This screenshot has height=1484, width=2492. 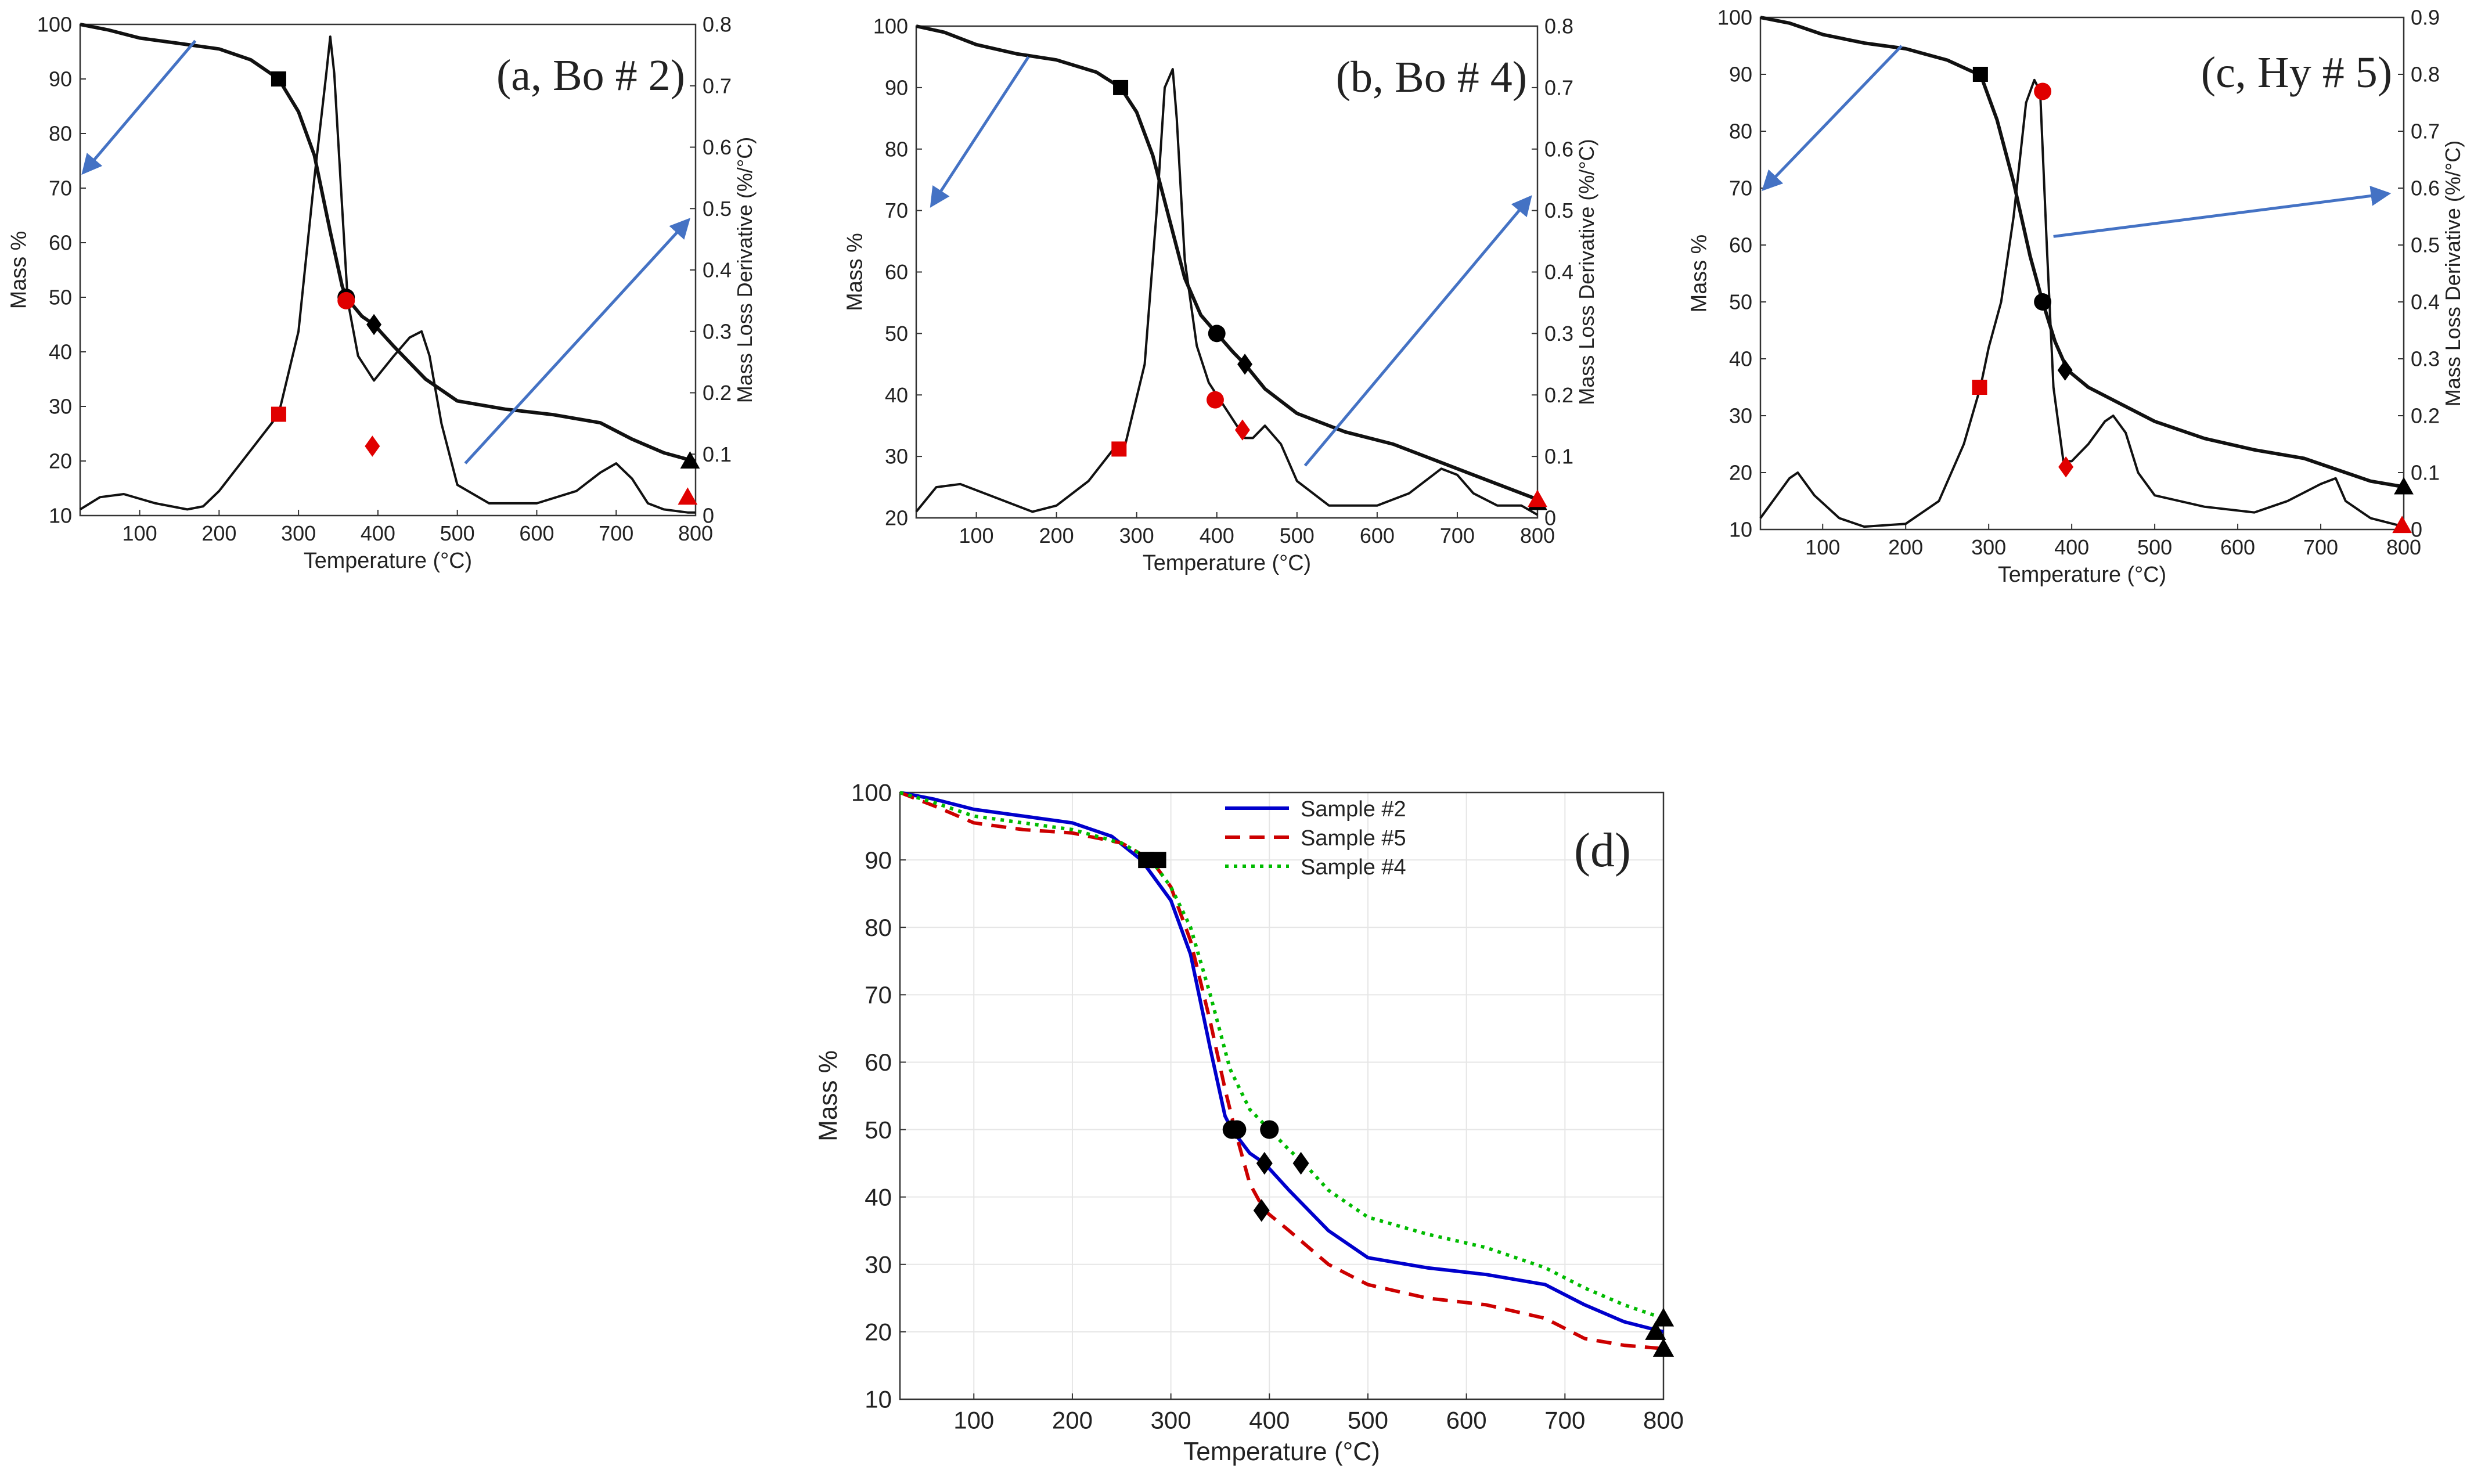 I want to click on panel-label: (c, Hy # 5), so click(x=2296, y=72).